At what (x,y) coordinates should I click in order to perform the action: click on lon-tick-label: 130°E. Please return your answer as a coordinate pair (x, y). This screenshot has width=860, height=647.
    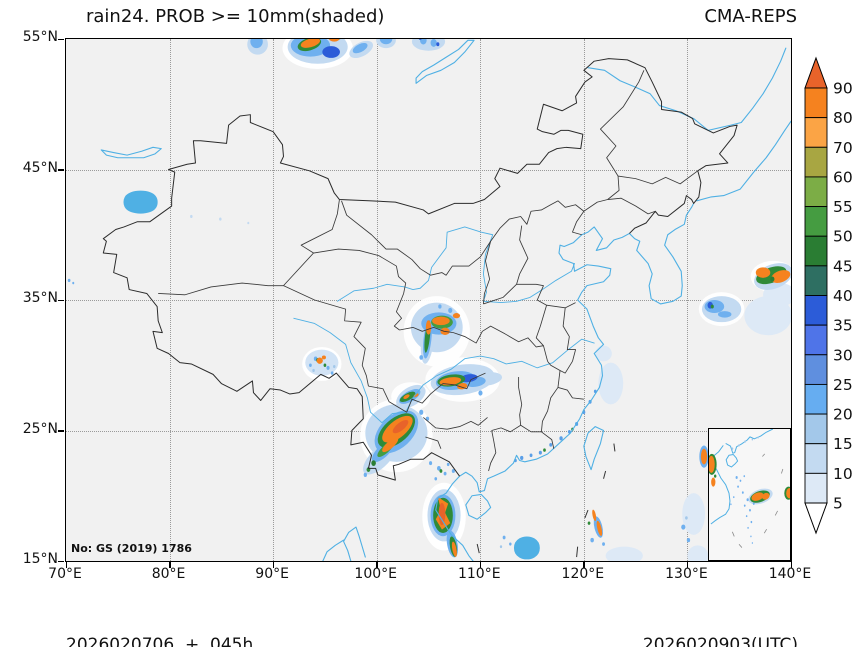
    Looking at the image, I should click on (686, 574).